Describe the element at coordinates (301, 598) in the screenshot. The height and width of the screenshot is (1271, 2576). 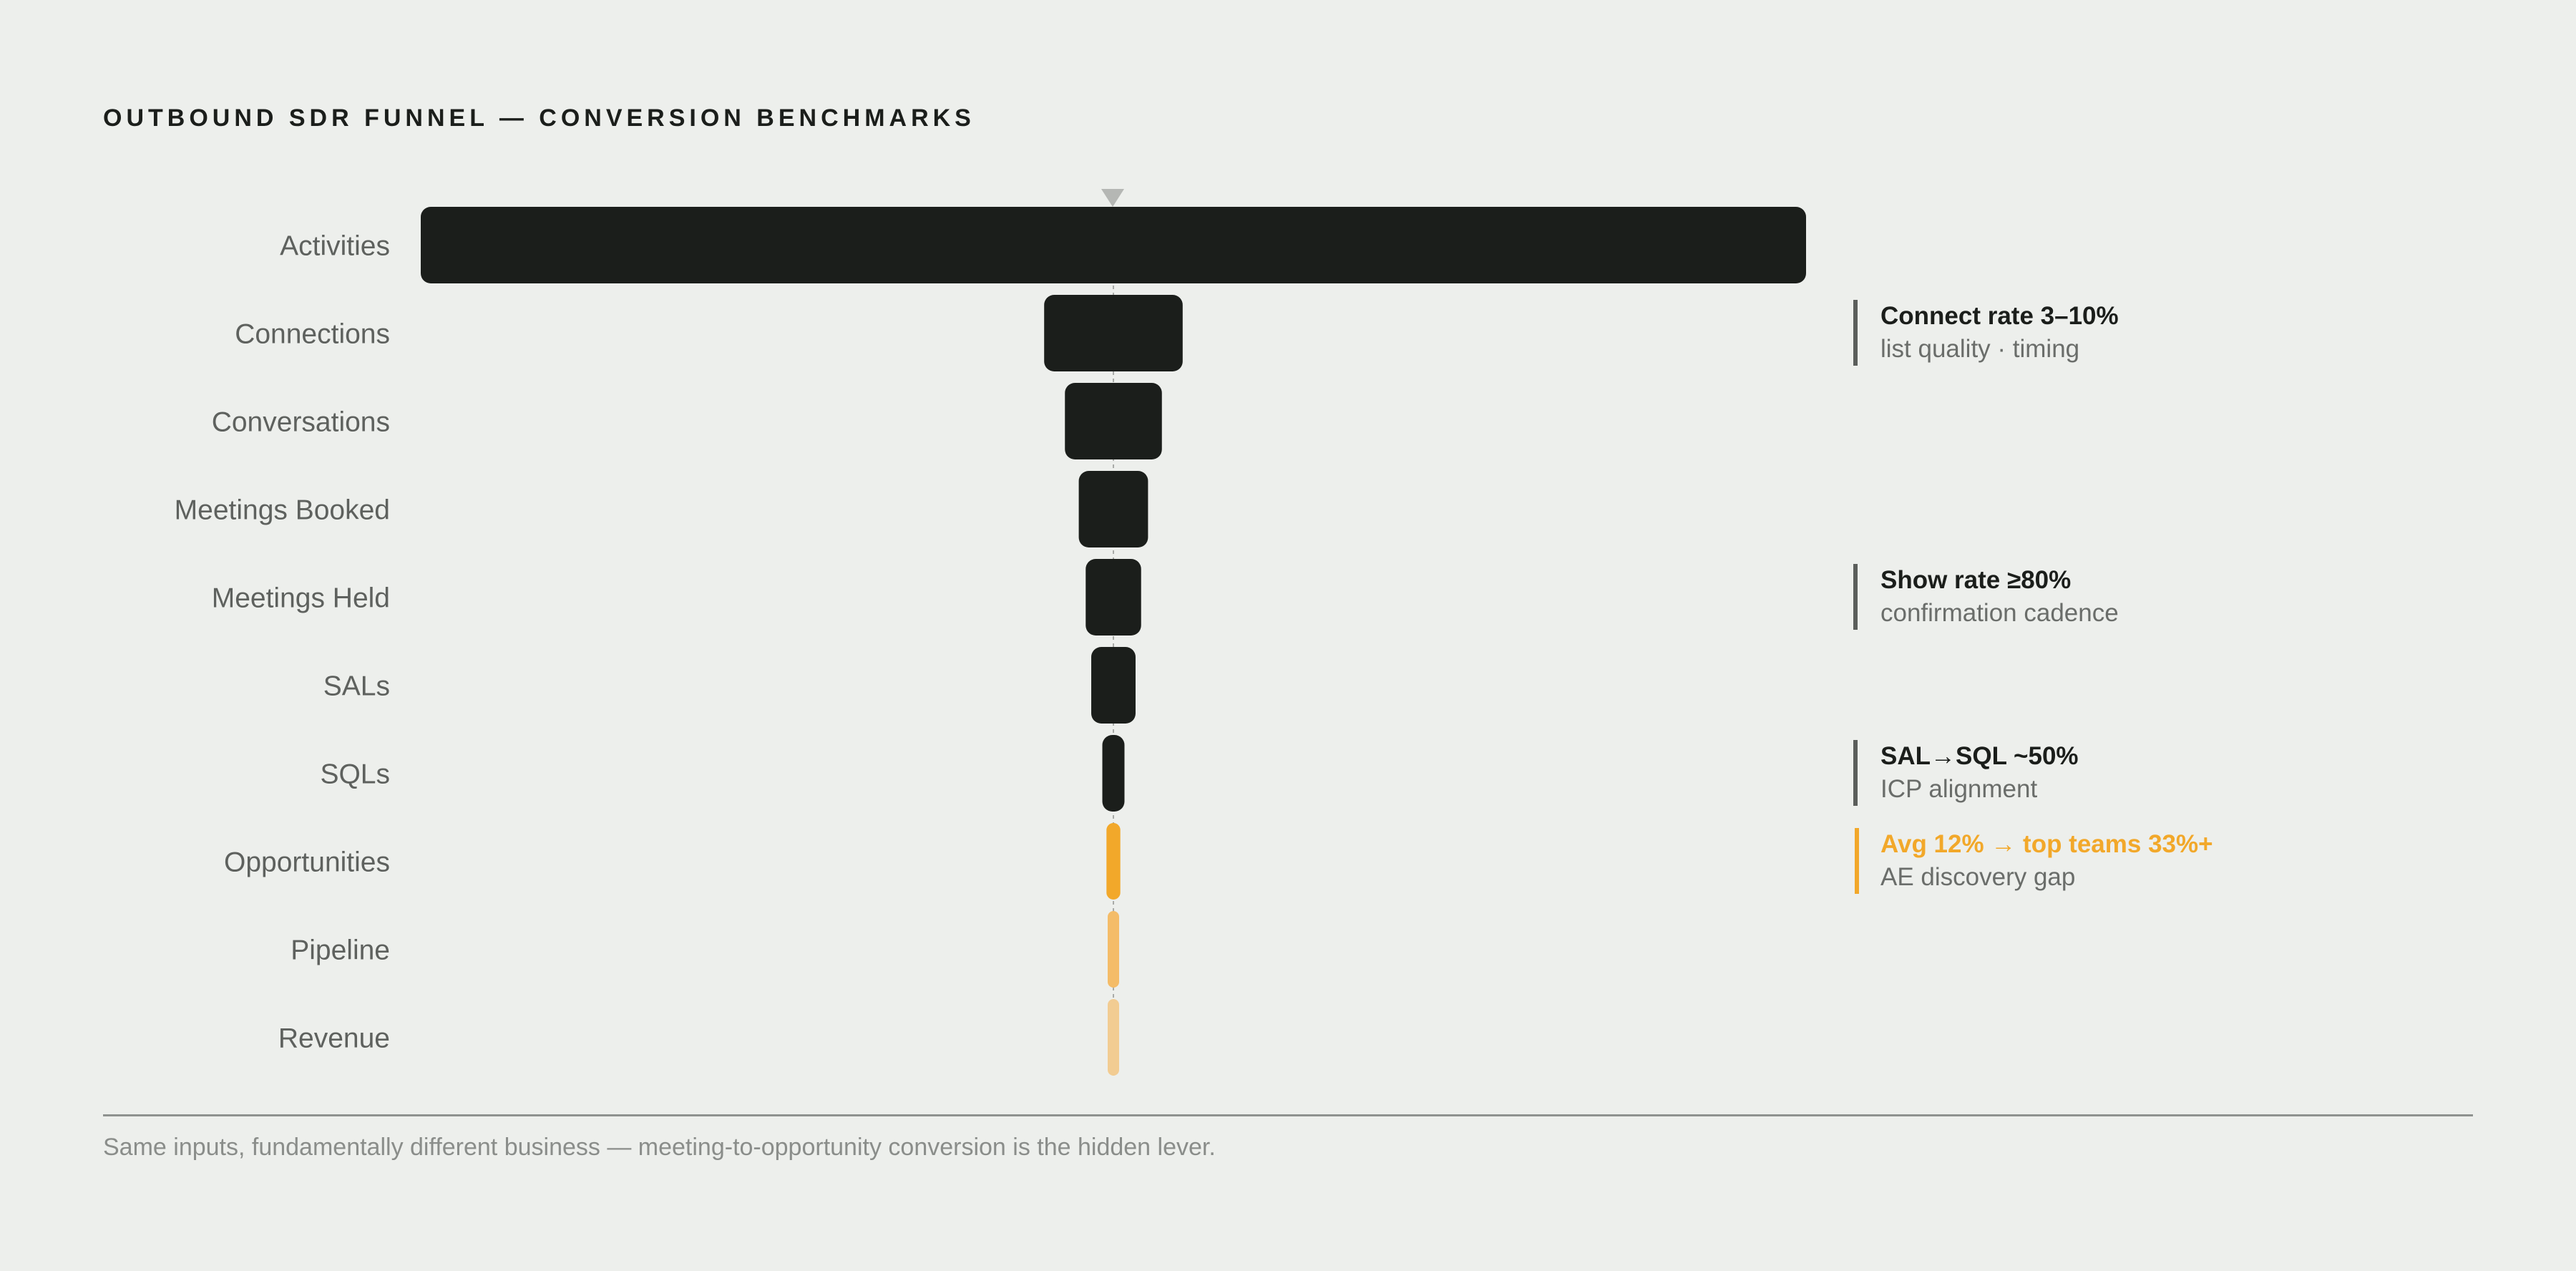
I see `stage-label-meetings-held: Meetings Held` at that location.